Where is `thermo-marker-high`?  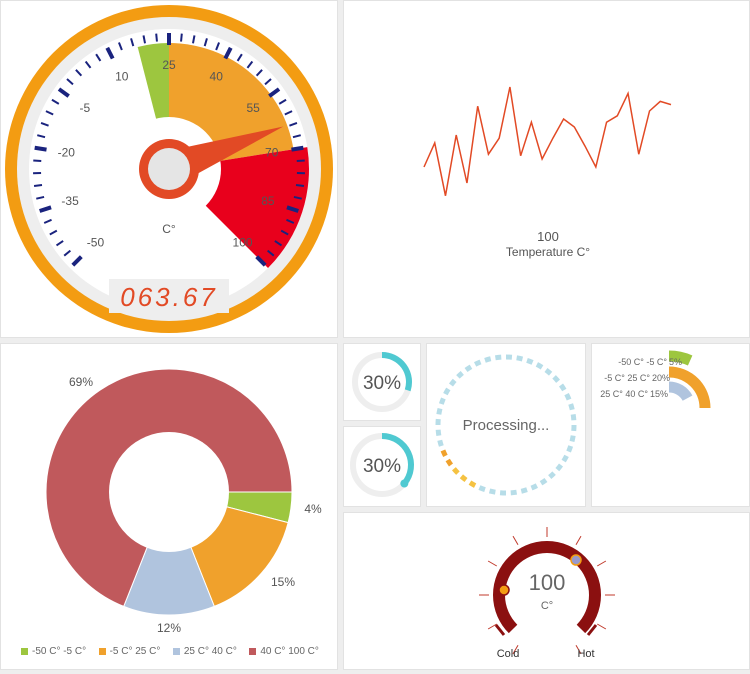
thermo-marker-high is located at coordinates (576, 560).